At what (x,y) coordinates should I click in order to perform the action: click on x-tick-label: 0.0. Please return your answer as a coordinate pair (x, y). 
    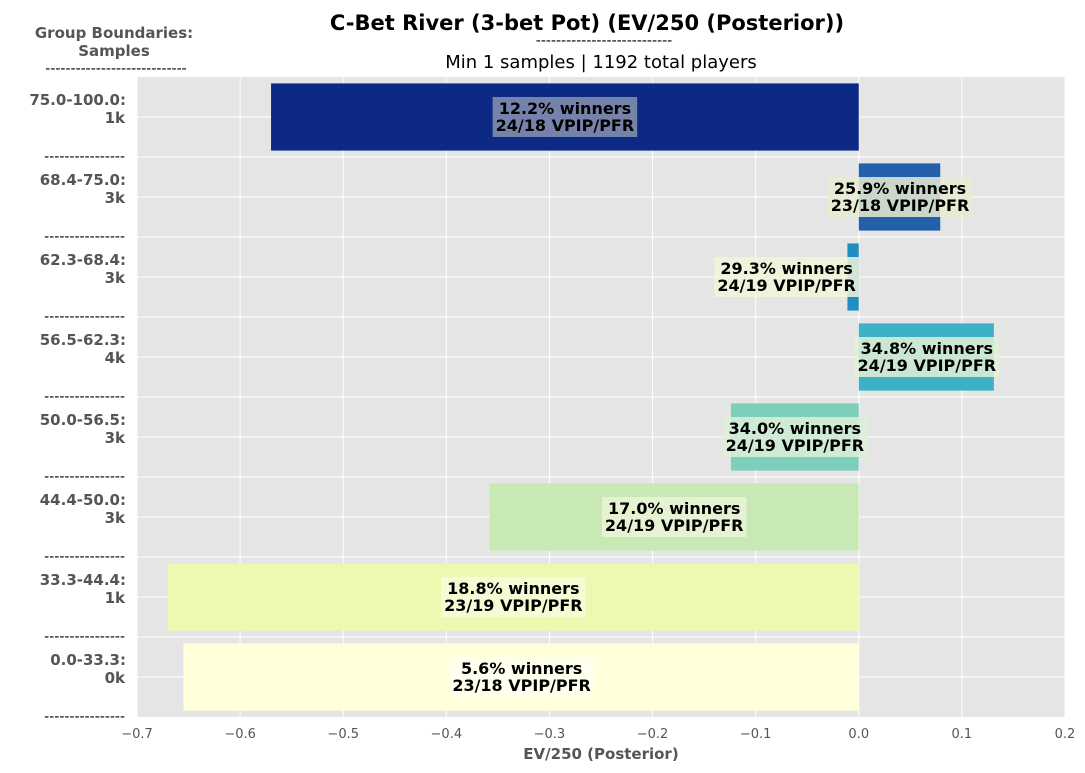
    Looking at the image, I should click on (858, 734).